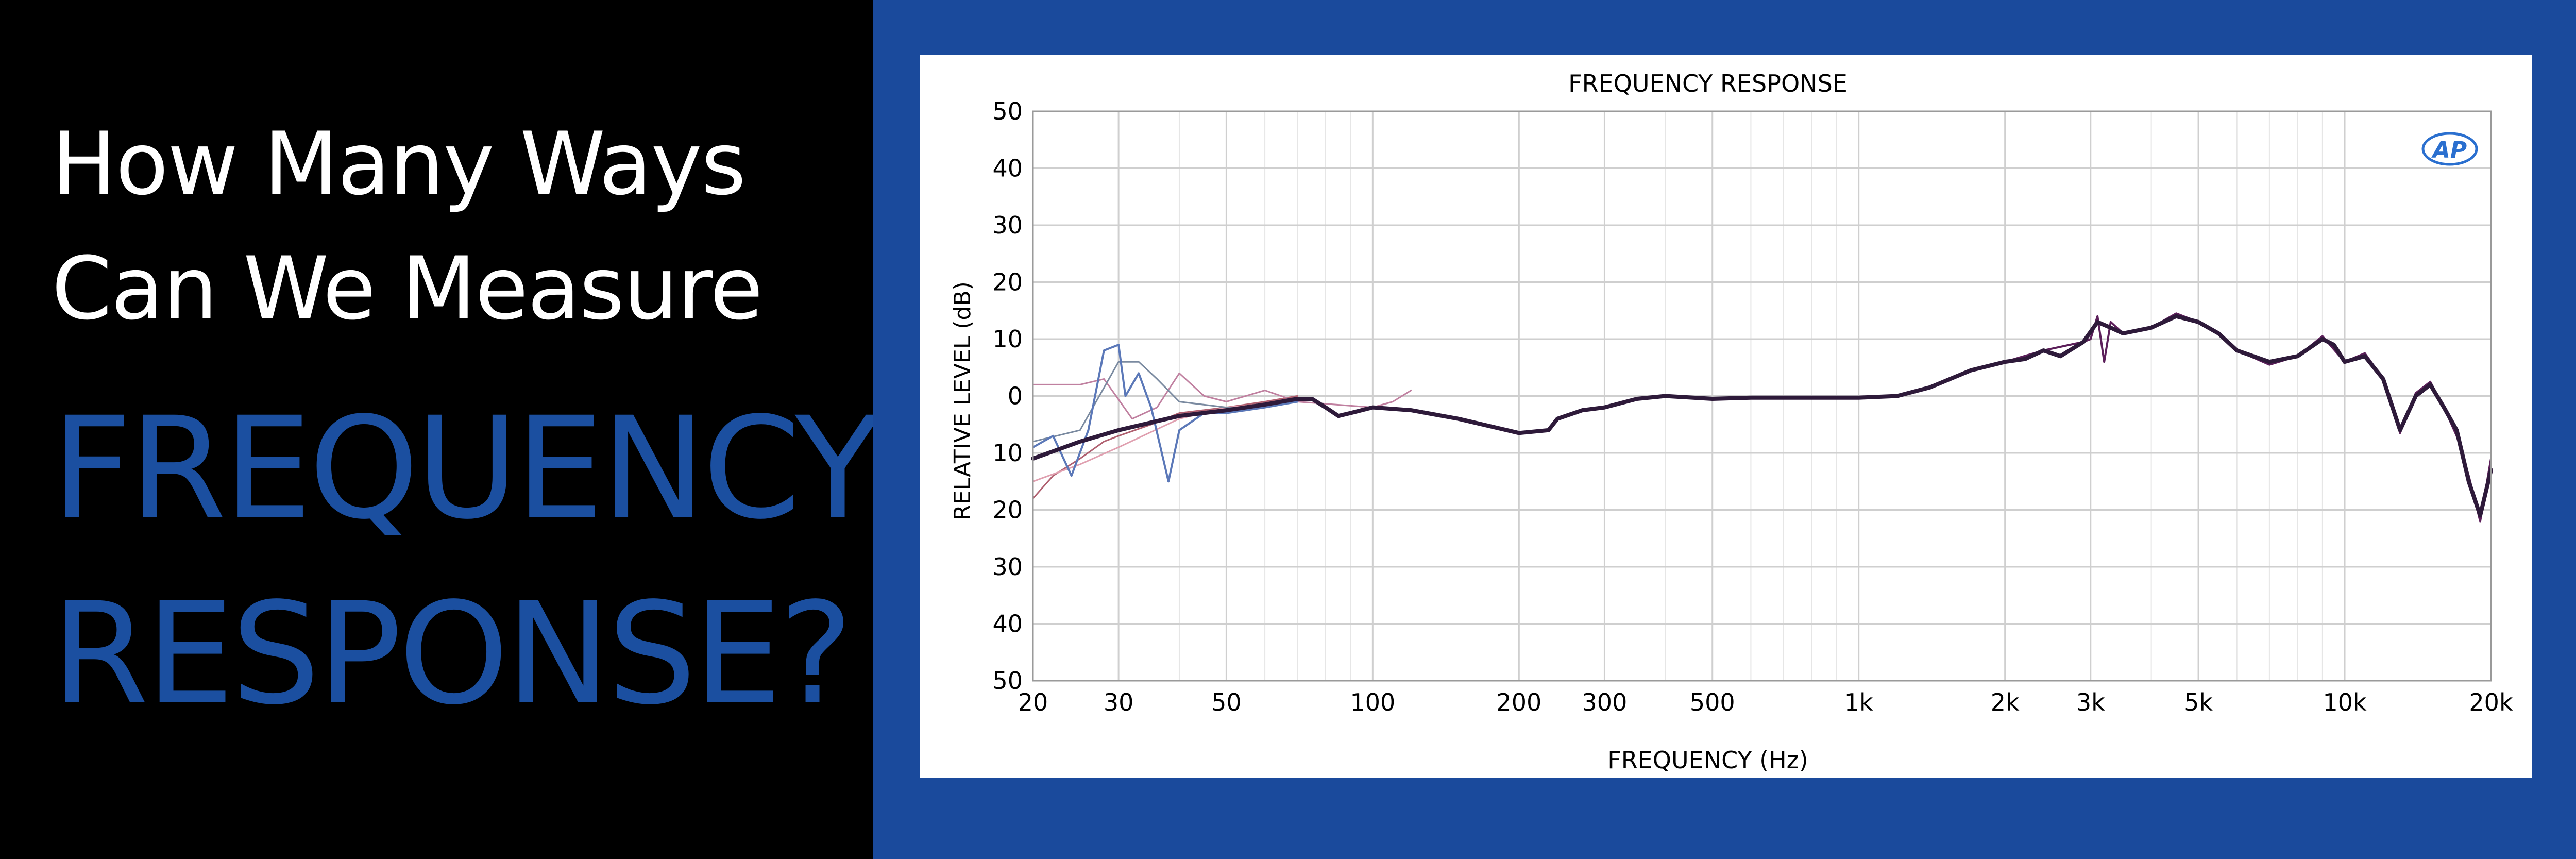 The height and width of the screenshot is (859, 2576). I want to click on series-layer, so click(1762, 417).